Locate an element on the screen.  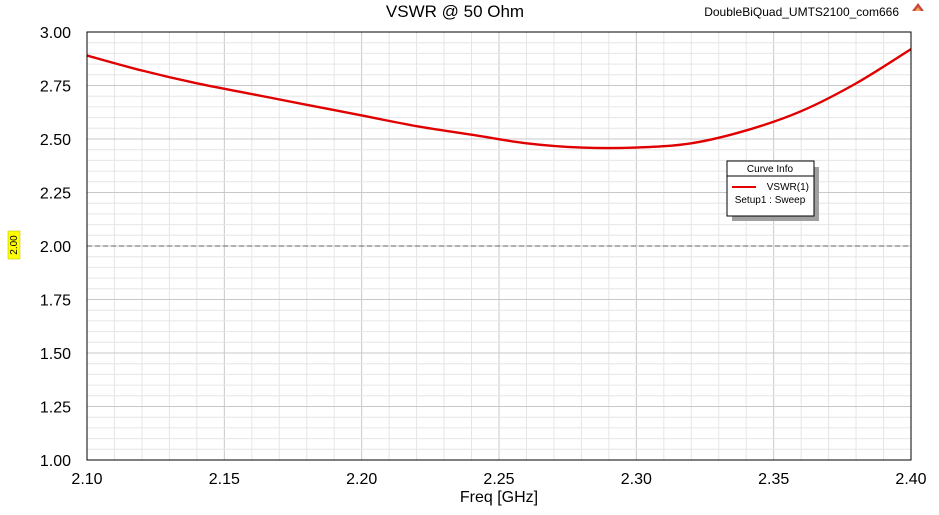
y-tick-label: 2.00 is located at coordinates (55, 247).